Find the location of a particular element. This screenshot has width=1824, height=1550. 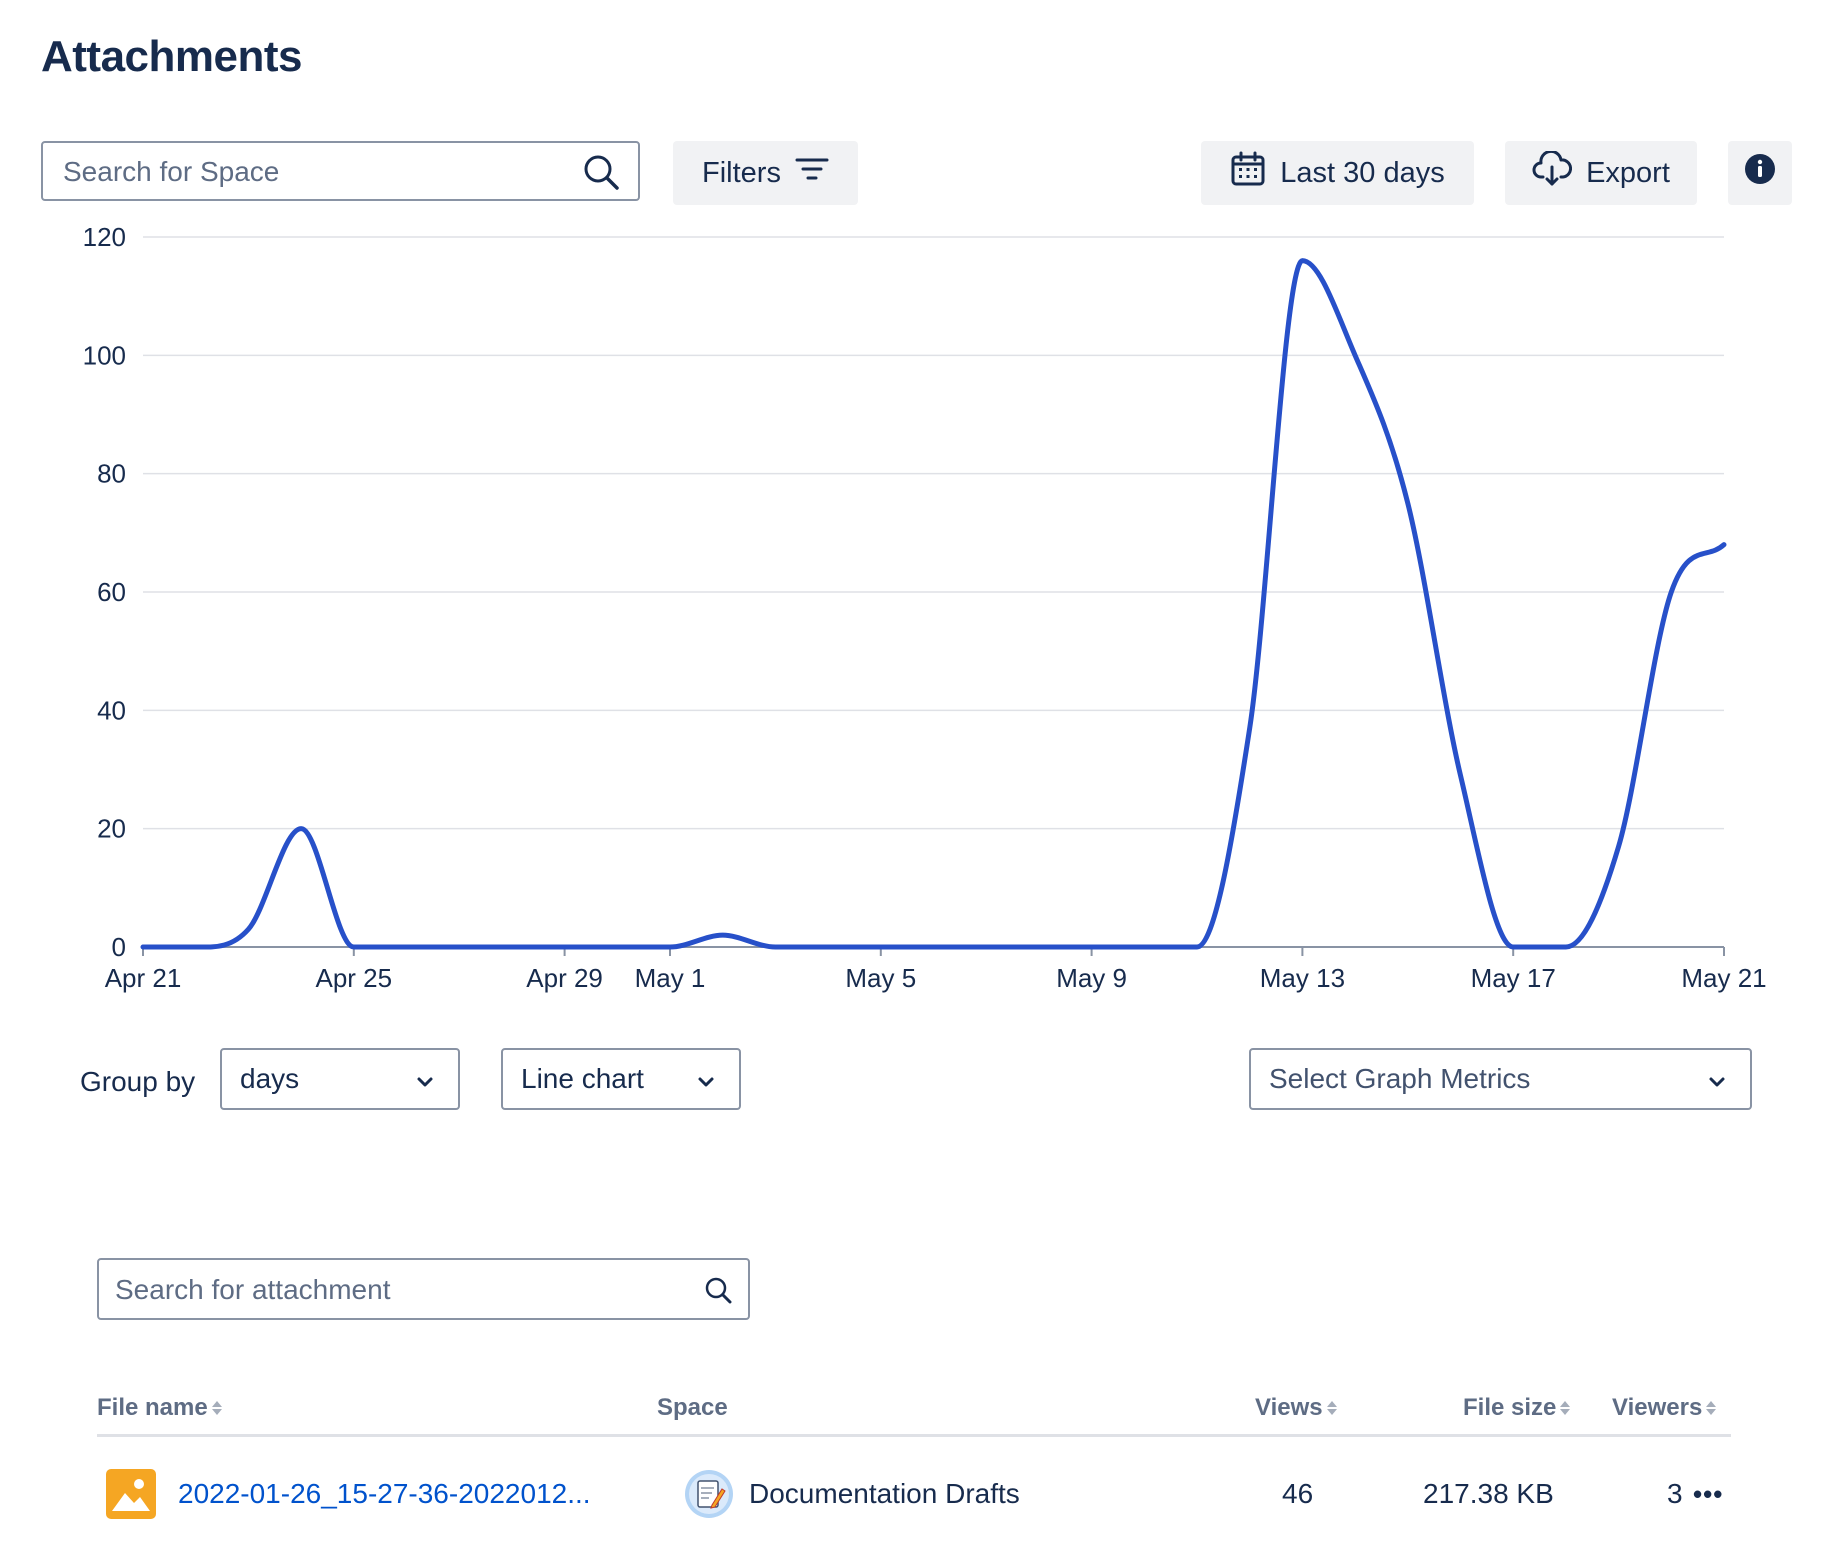

info-button is located at coordinates (1760, 173).